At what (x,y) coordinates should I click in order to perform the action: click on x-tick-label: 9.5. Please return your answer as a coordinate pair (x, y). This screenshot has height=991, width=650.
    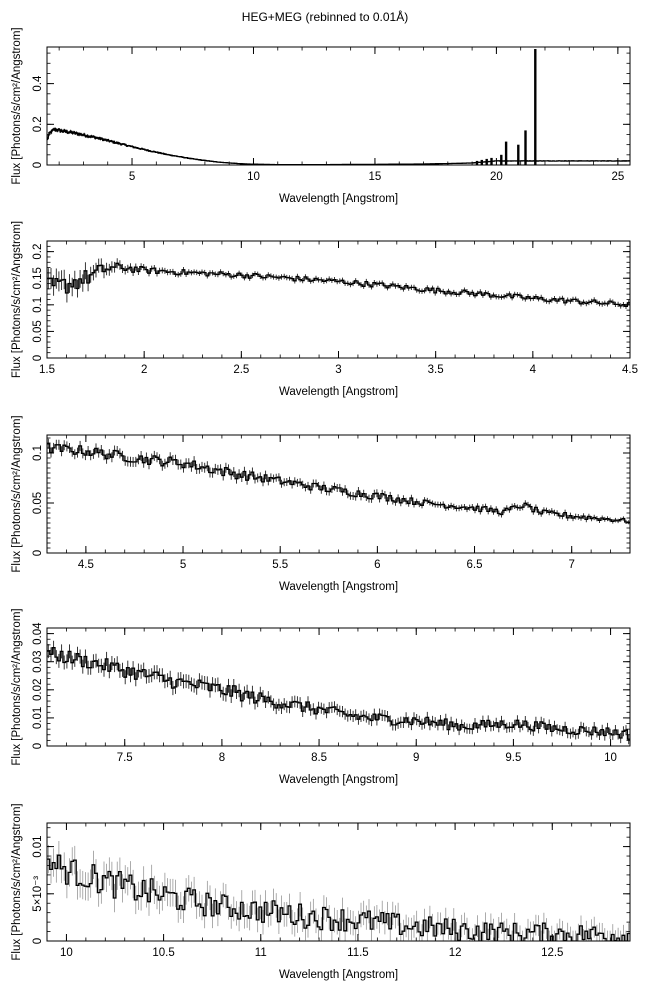
    Looking at the image, I should click on (513, 758).